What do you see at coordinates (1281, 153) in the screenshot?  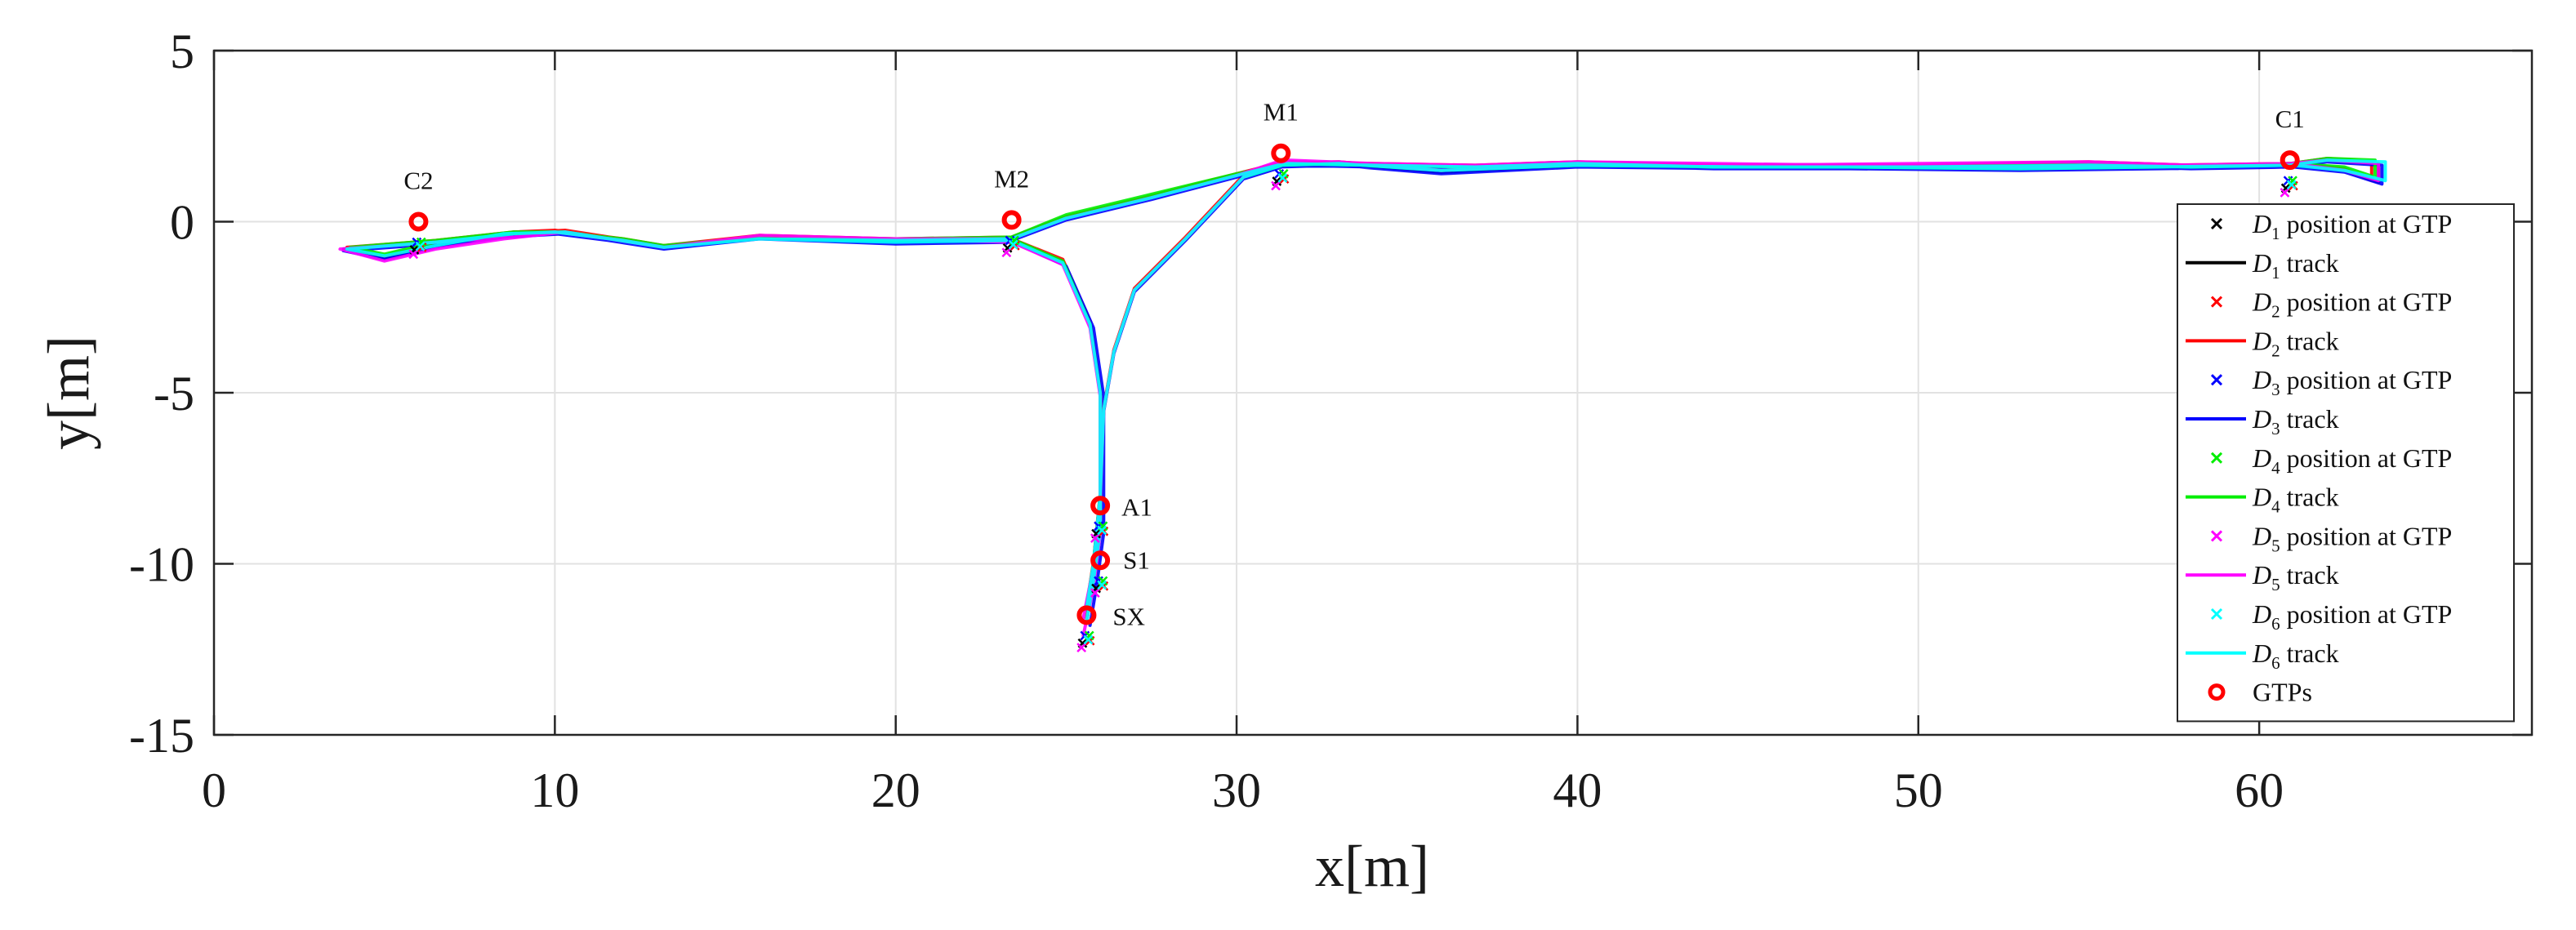 I see `gtp-marker-m1` at bounding box center [1281, 153].